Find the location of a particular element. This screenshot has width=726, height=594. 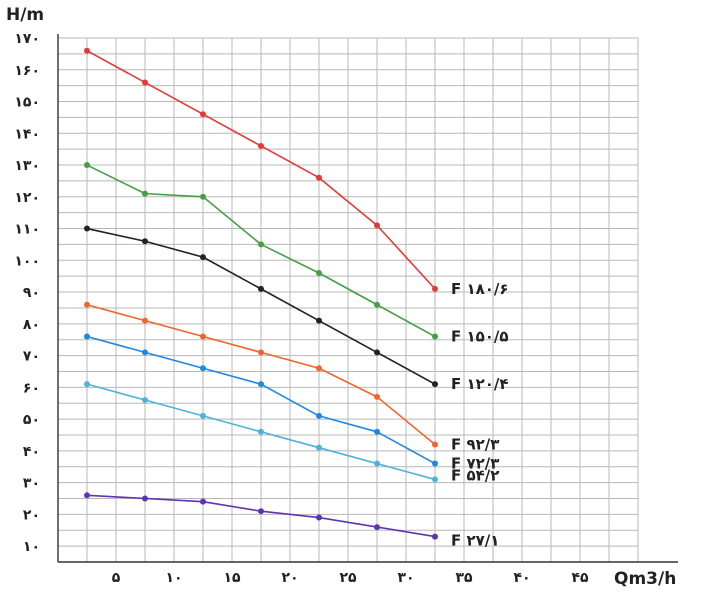

y-tick-label: ۴۰ is located at coordinates (31, 452).